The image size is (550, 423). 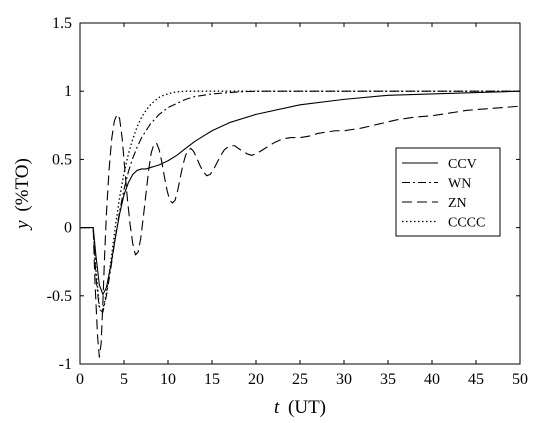 What do you see at coordinates (443, 194) in the screenshot?
I see `legend-items: CCV WN ZN CCCC` at bounding box center [443, 194].